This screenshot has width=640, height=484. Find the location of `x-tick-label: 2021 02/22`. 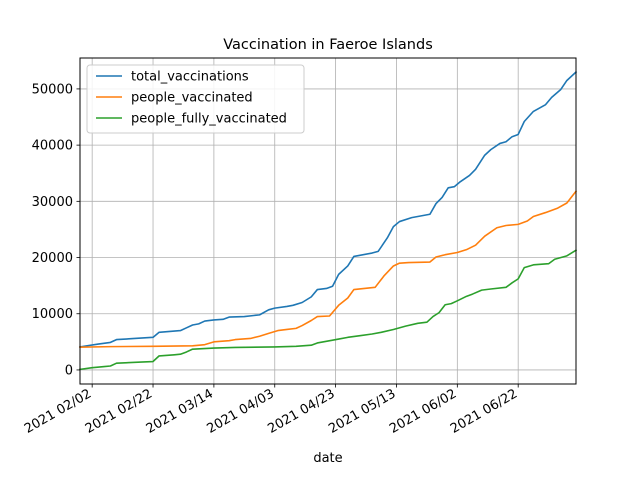

x-tick-label: 2021 02/22 is located at coordinates (119, 411).